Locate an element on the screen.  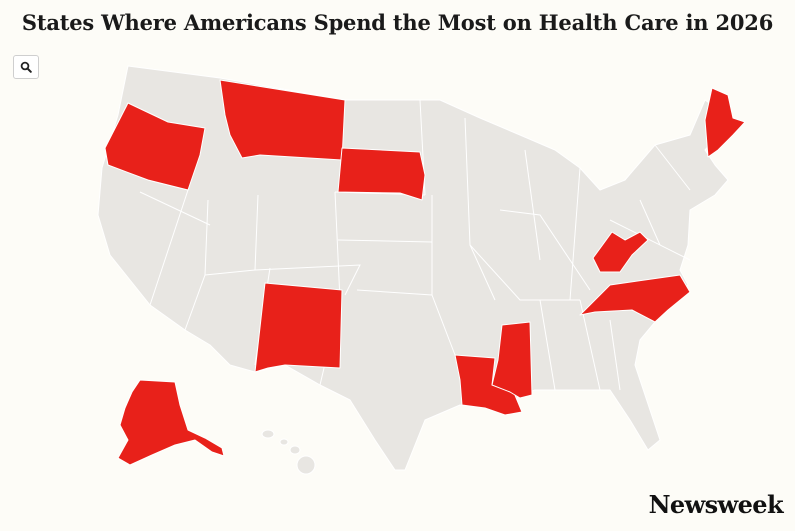
state-montana is located at coordinates (282, 120).